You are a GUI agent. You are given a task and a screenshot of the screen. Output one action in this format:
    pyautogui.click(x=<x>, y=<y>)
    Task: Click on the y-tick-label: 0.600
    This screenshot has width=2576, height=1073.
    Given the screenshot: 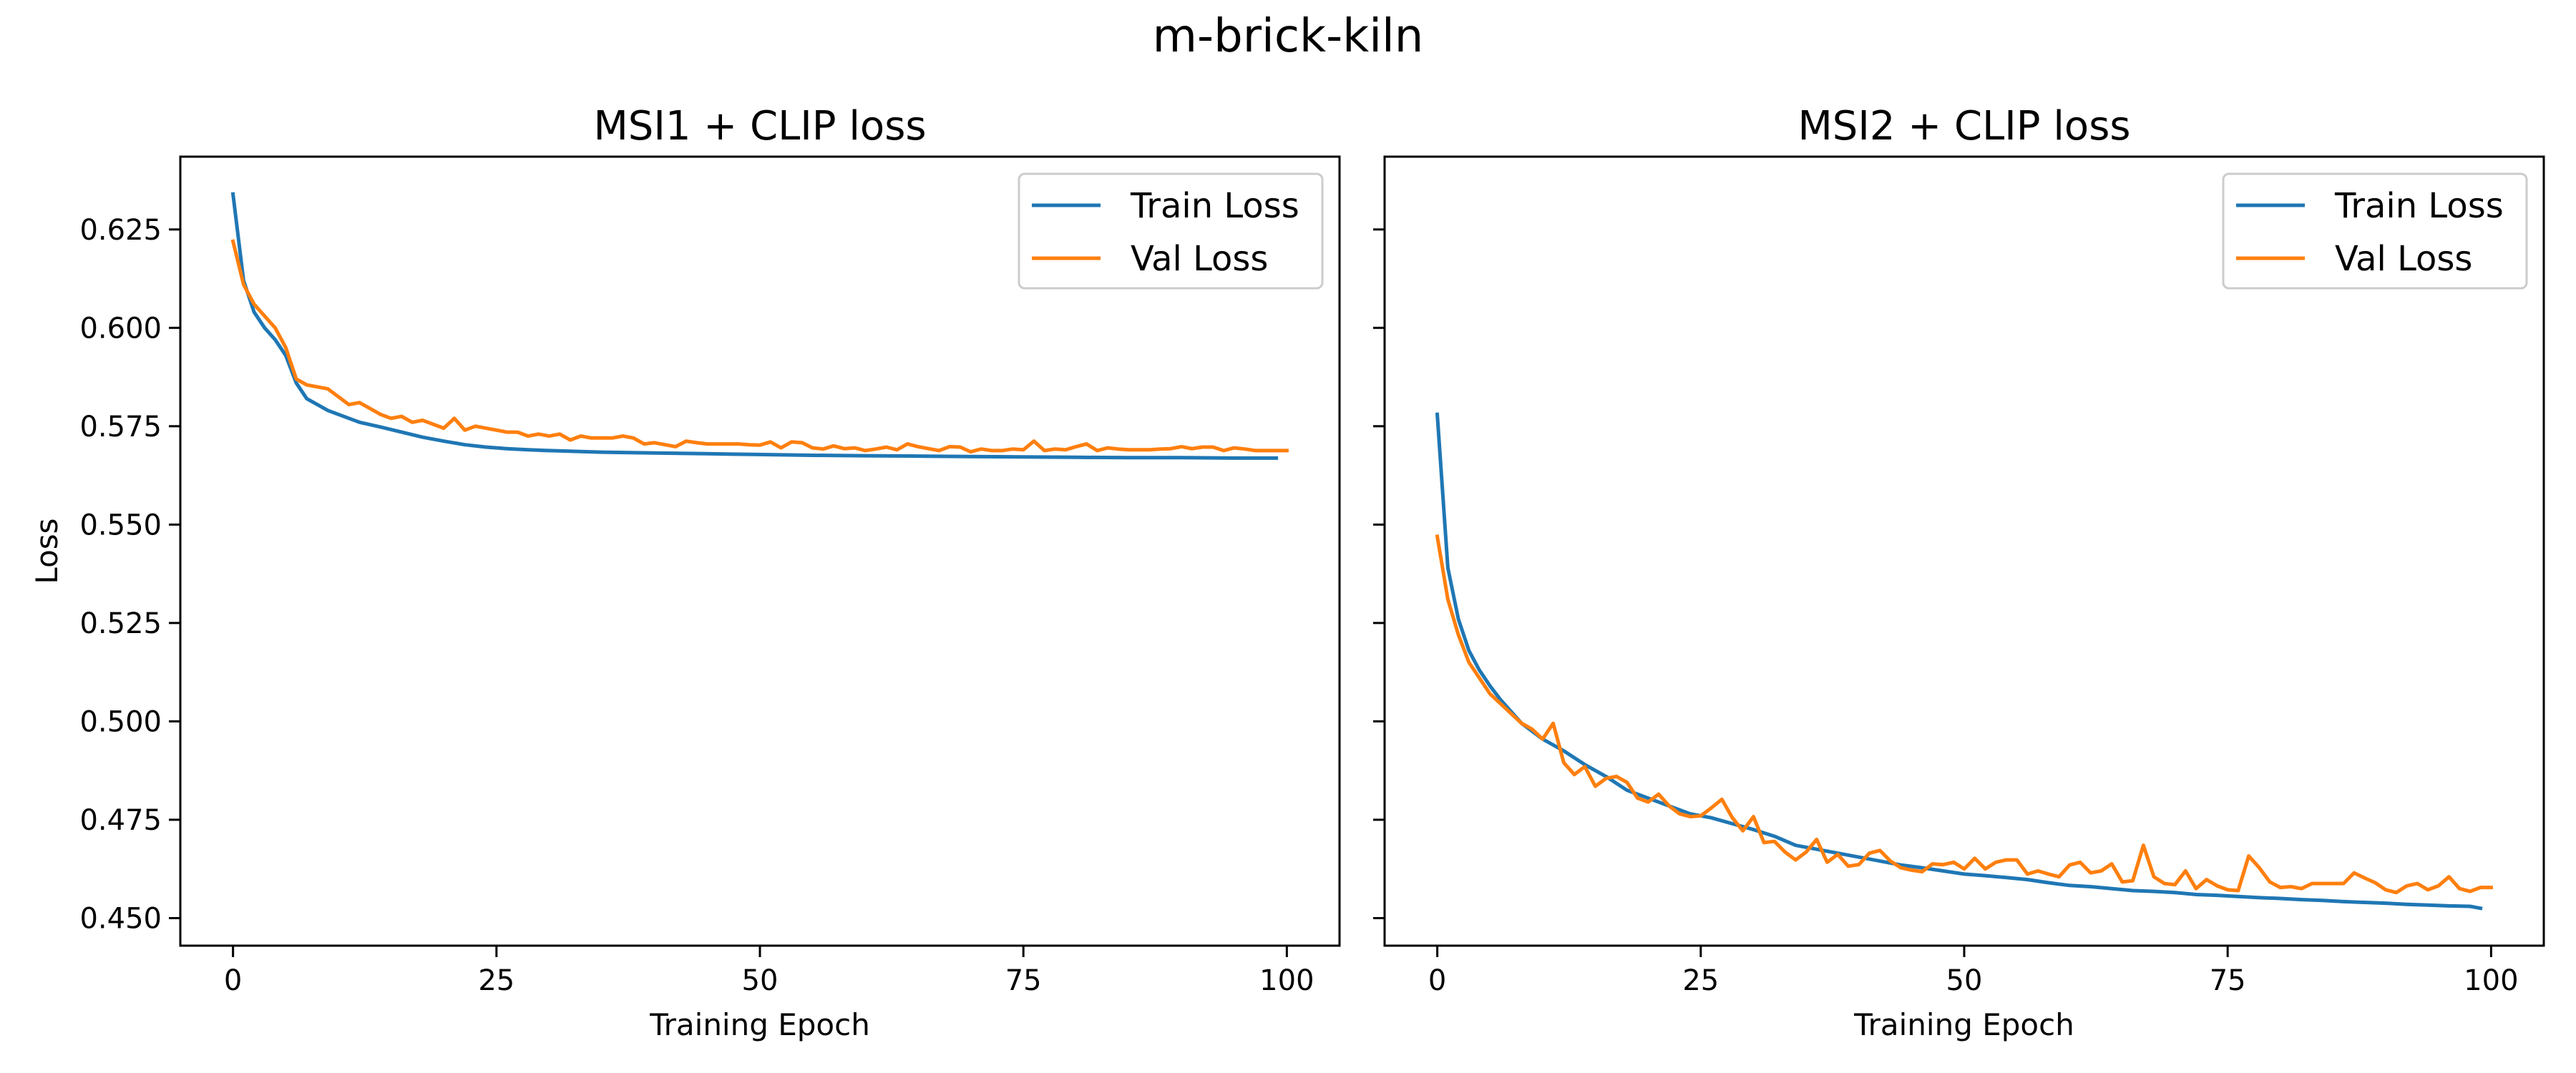 What is the action you would take?
    pyautogui.click(x=120, y=328)
    